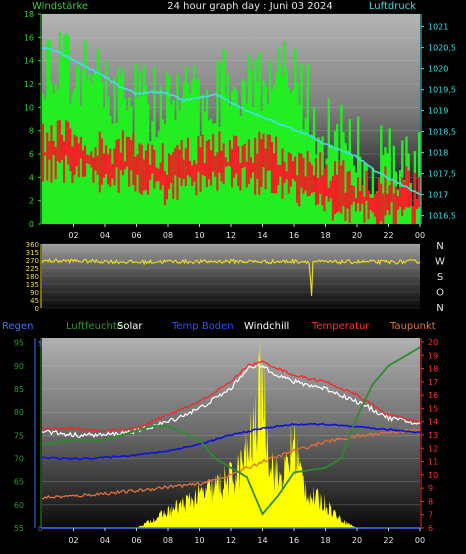  Describe the element at coordinates (442, 132) in the screenshot. I see `pressure-tick-label: 1018,5` at that location.